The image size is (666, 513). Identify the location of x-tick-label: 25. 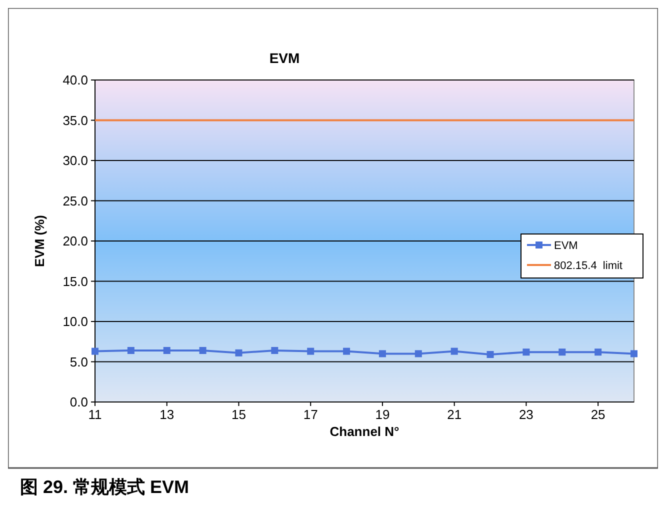
(598, 414).